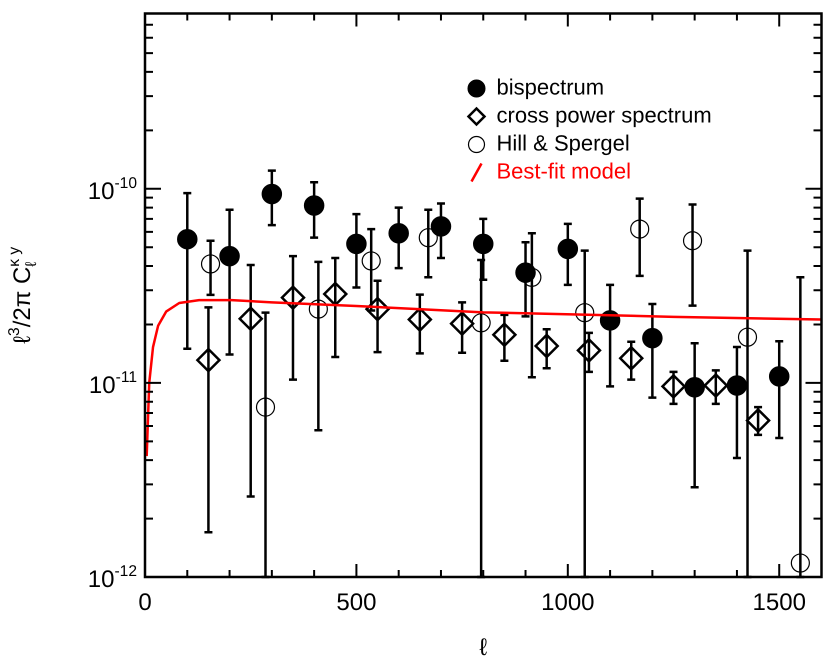 The image size is (835, 665). What do you see at coordinates (145, 602) in the screenshot?
I see `x-tick-label: 0` at bounding box center [145, 602].